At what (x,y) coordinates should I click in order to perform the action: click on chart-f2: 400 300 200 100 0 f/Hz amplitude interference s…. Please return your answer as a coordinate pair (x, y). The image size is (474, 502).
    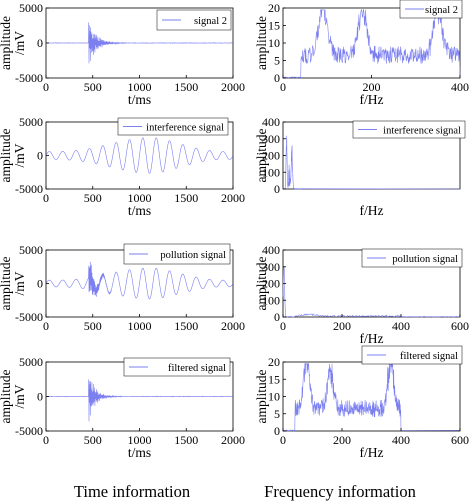
    Looking at the image, I should click on (360, 166).